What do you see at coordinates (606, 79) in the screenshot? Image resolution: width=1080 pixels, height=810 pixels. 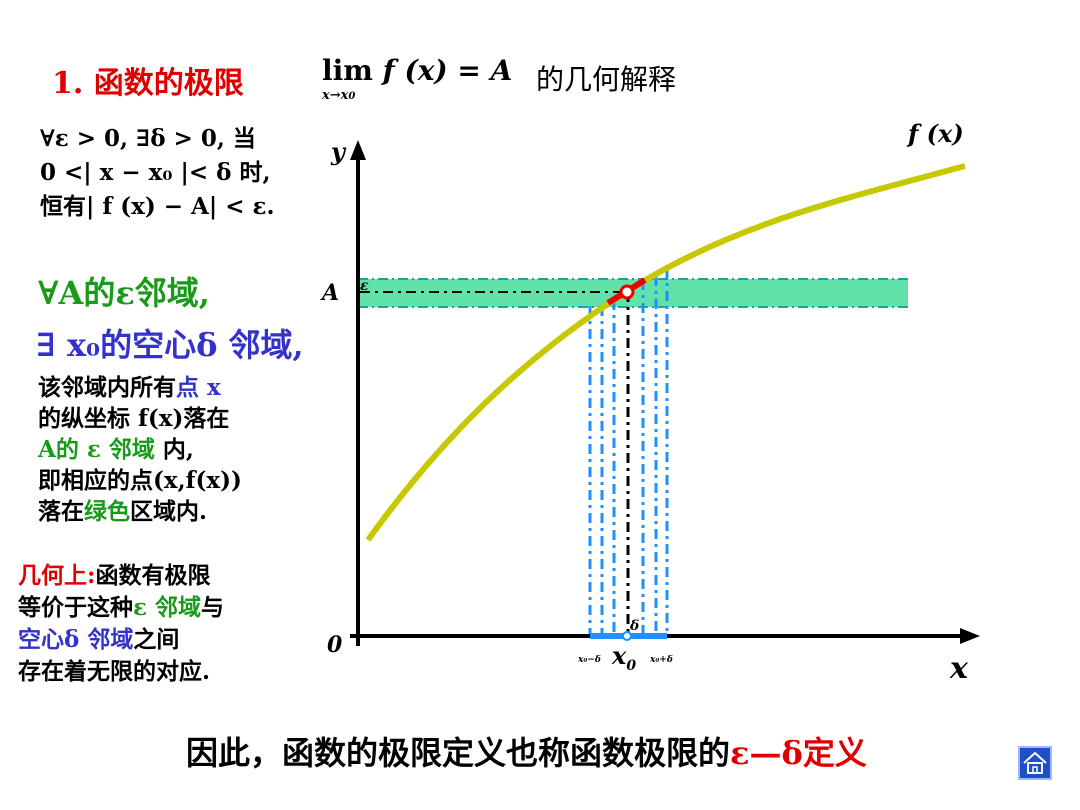 I see `formula-caption: 的几何解释` at bounding box center [606, 79].